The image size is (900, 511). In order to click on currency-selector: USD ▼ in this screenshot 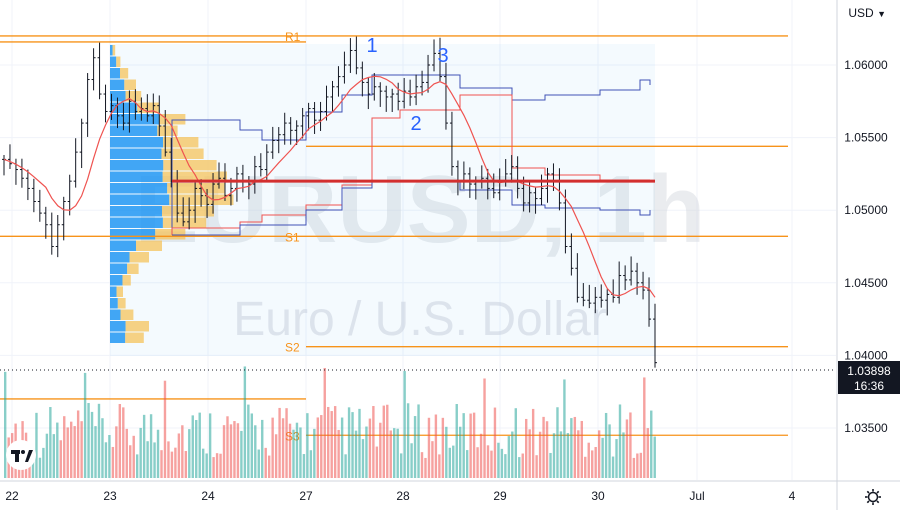, I will do `click(867, 13)`.